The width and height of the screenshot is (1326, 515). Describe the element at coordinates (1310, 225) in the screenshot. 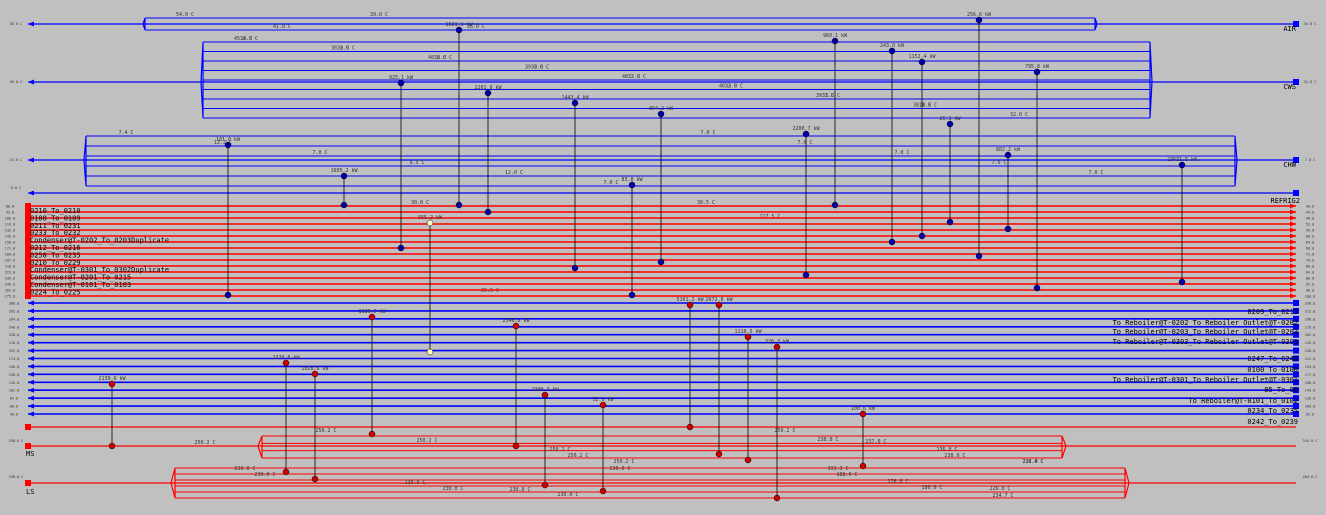

I see `hot-stream-rtemp-3: 52.0` at that location.